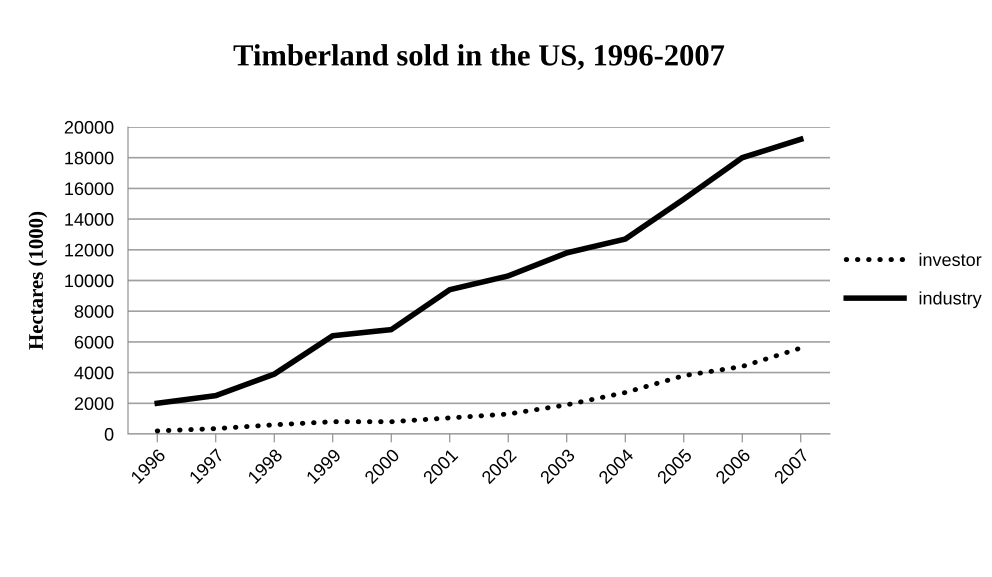  I want to click on y-tick-label: 12000, so click(89, 250).